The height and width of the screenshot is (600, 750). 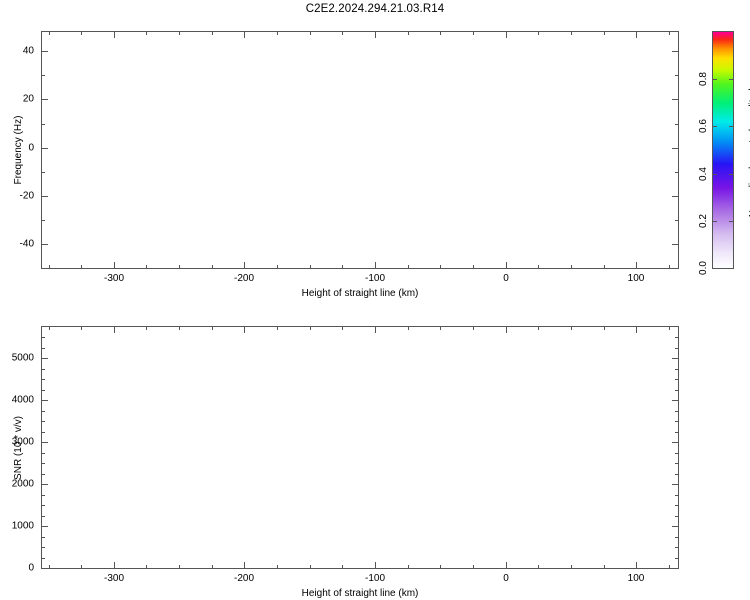 What do you see at coordinates (703, 268) in the screenshot?
I see `colorbar-tick-label: 0.0` at bounding box center [703, 268].